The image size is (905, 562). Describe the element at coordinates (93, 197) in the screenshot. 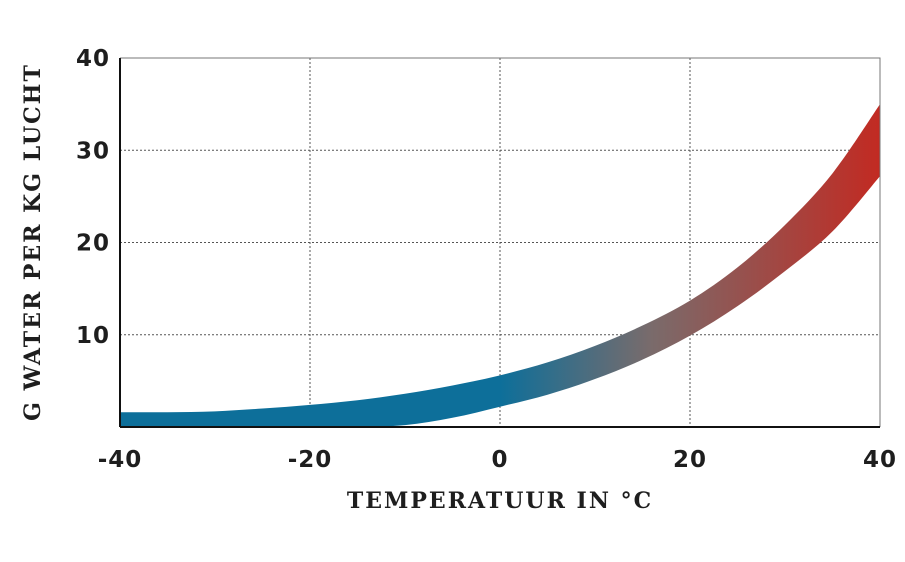

I see `y-tick-labels: 10 20 30 40` at that location.